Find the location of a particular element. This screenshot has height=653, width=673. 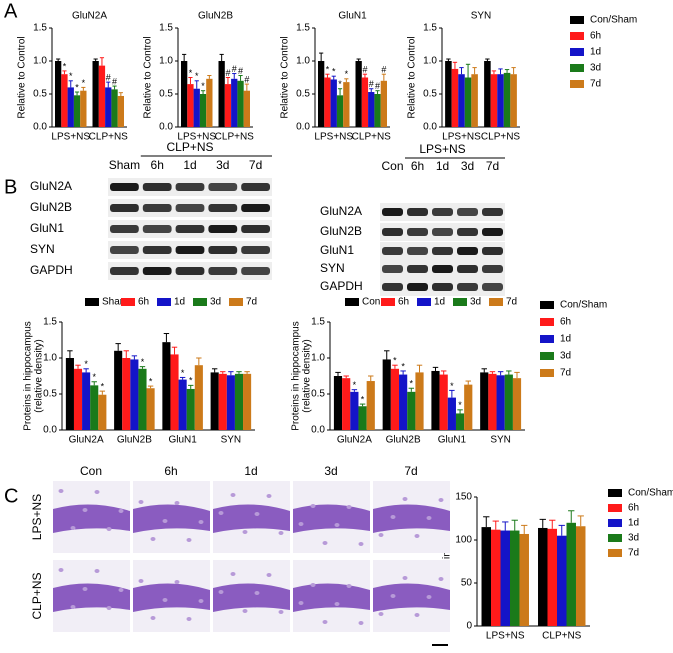

legend-label: 6h is located at coordinates (143, 302).